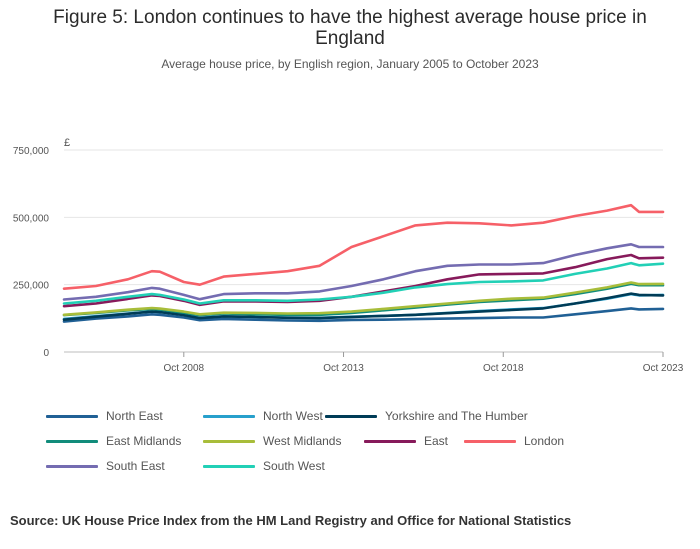  I want to click on y-tick-label: 250,000, so click(31, 286).